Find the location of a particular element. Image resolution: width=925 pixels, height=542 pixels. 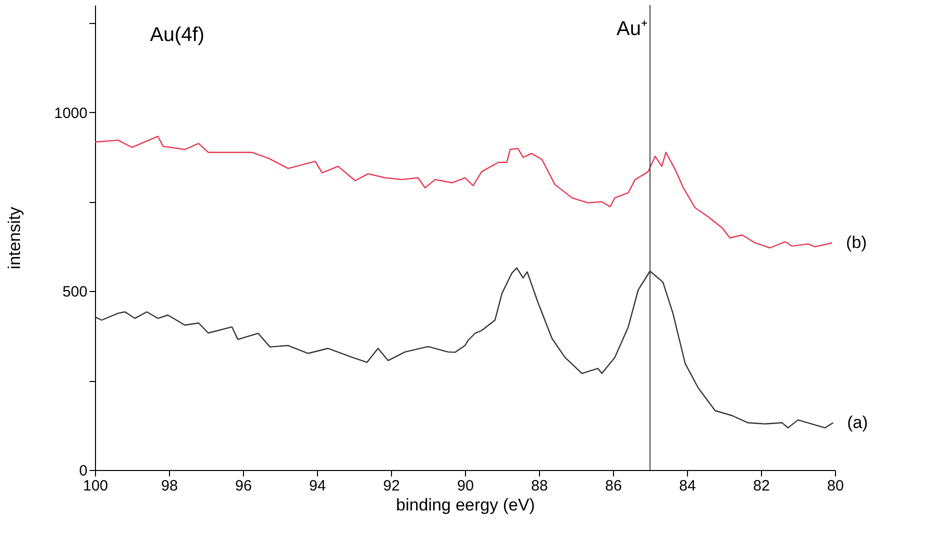

x-tick-label: 80 is located at coordinates (835, 486).